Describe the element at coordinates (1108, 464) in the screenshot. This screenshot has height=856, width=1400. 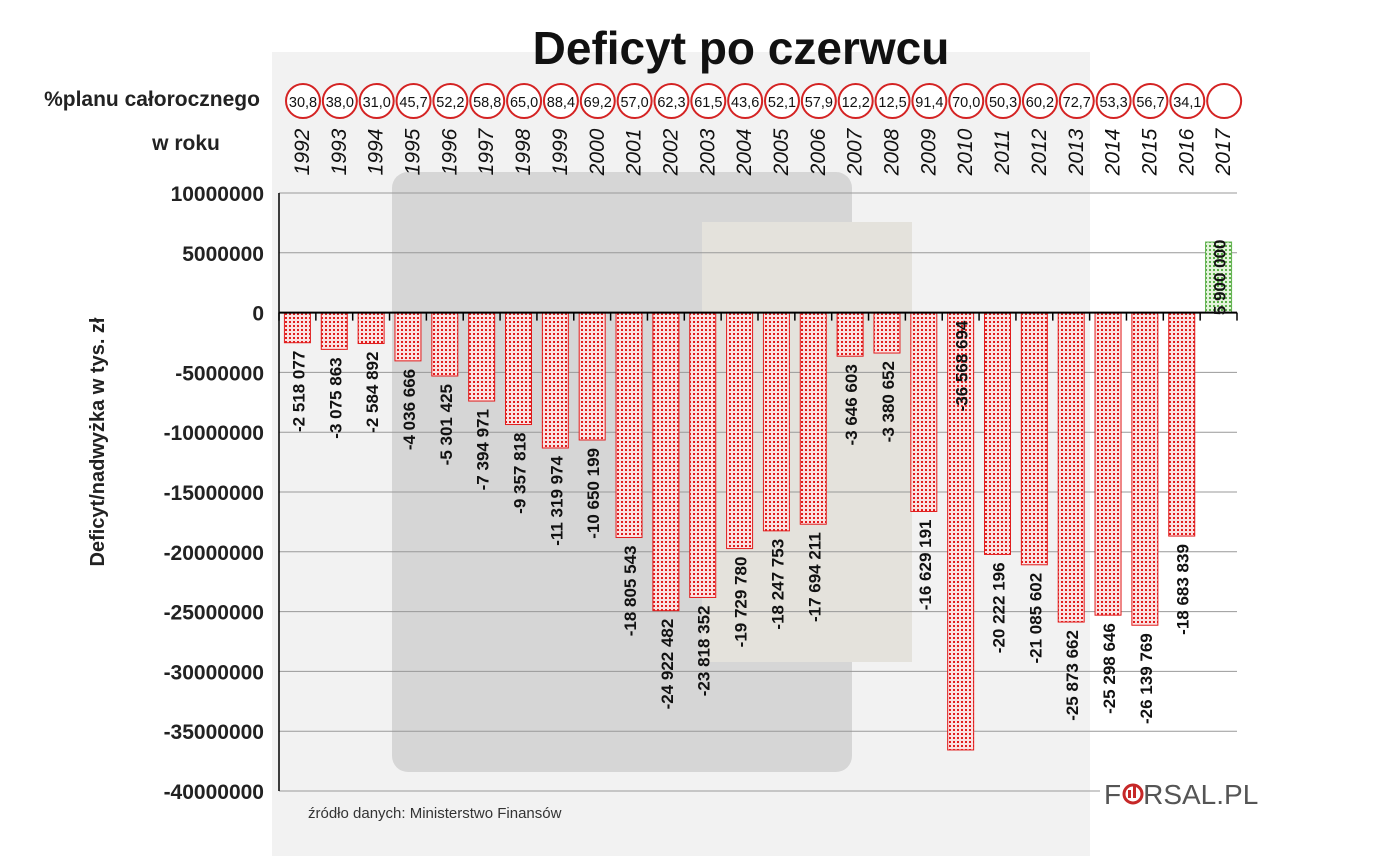
I see `bar-2014` at that location.